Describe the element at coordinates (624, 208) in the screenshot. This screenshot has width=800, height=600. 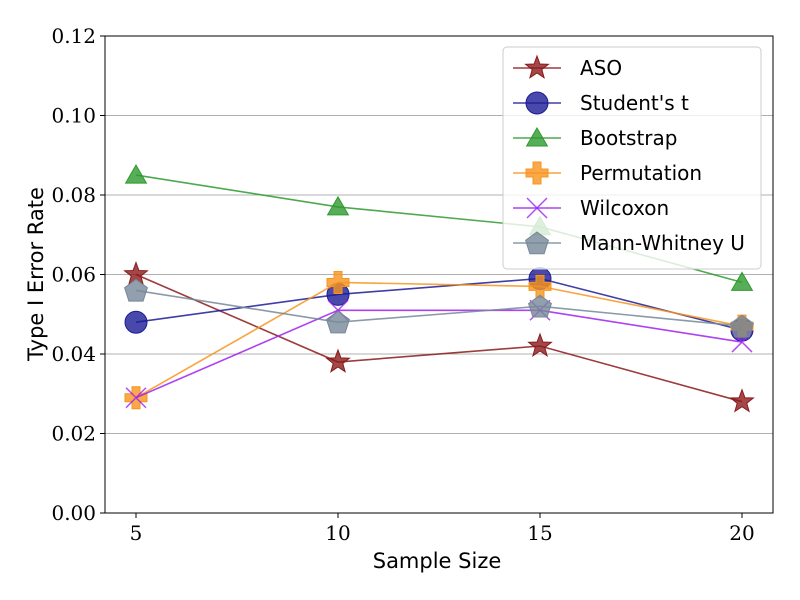
I see `legend-label: Wilcoxon` at that location.